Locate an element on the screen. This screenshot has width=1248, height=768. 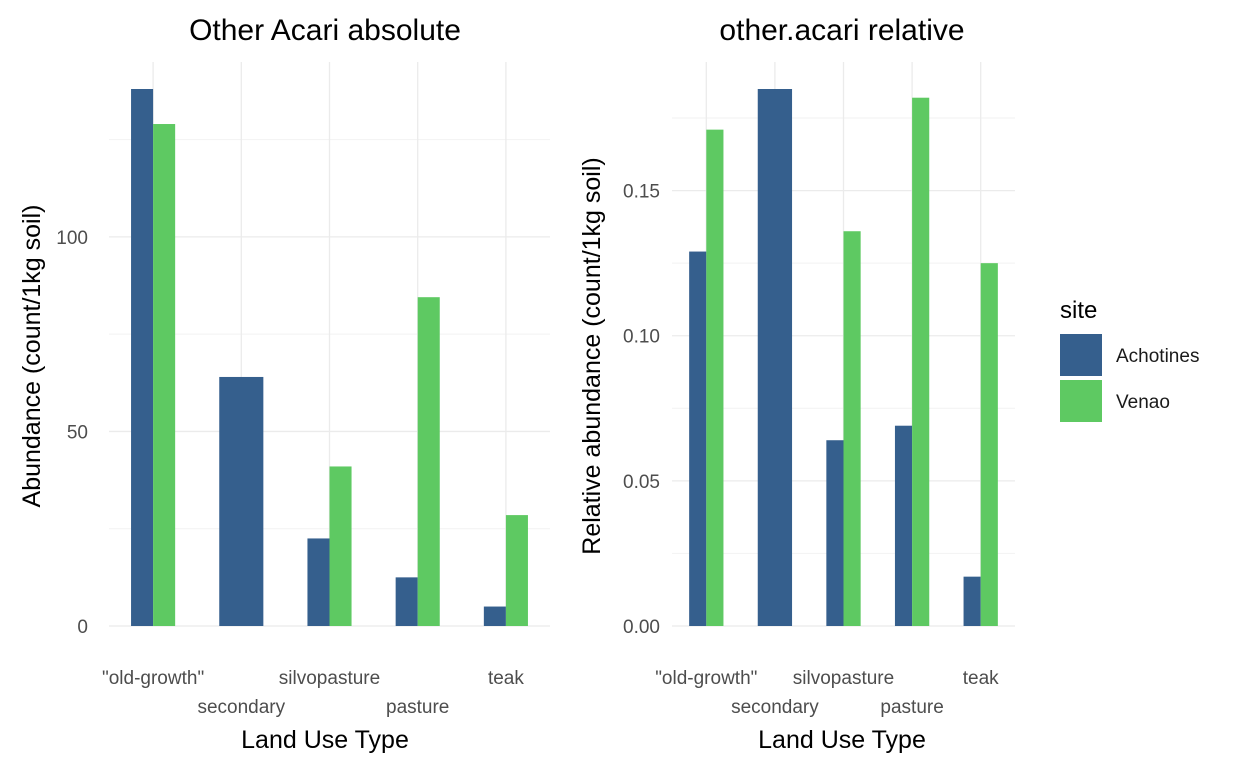
y-tick-label: 0.10 is located at coordinates (641, 337).